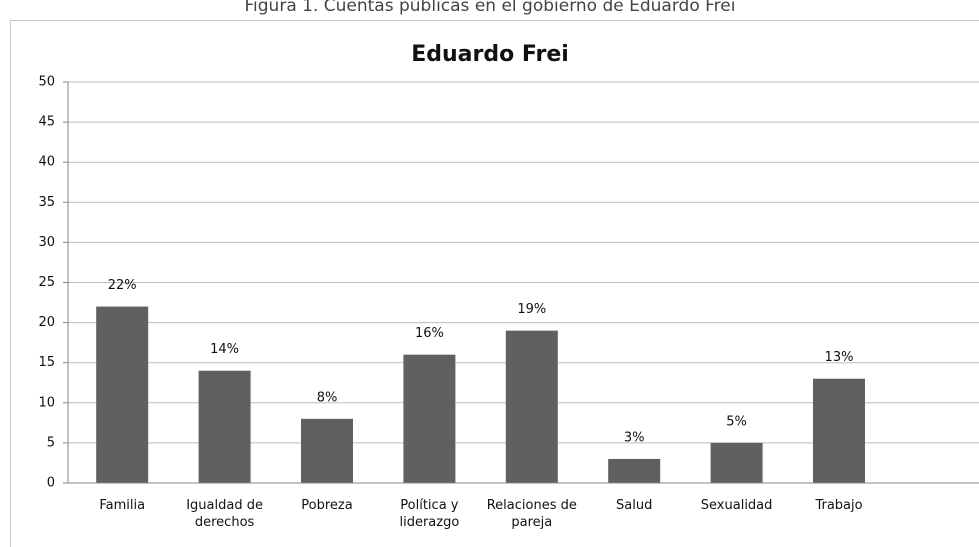  Describe the element at coordinates (46, 122) in the screenshot. I see `y-tick-label: 45` at that location.